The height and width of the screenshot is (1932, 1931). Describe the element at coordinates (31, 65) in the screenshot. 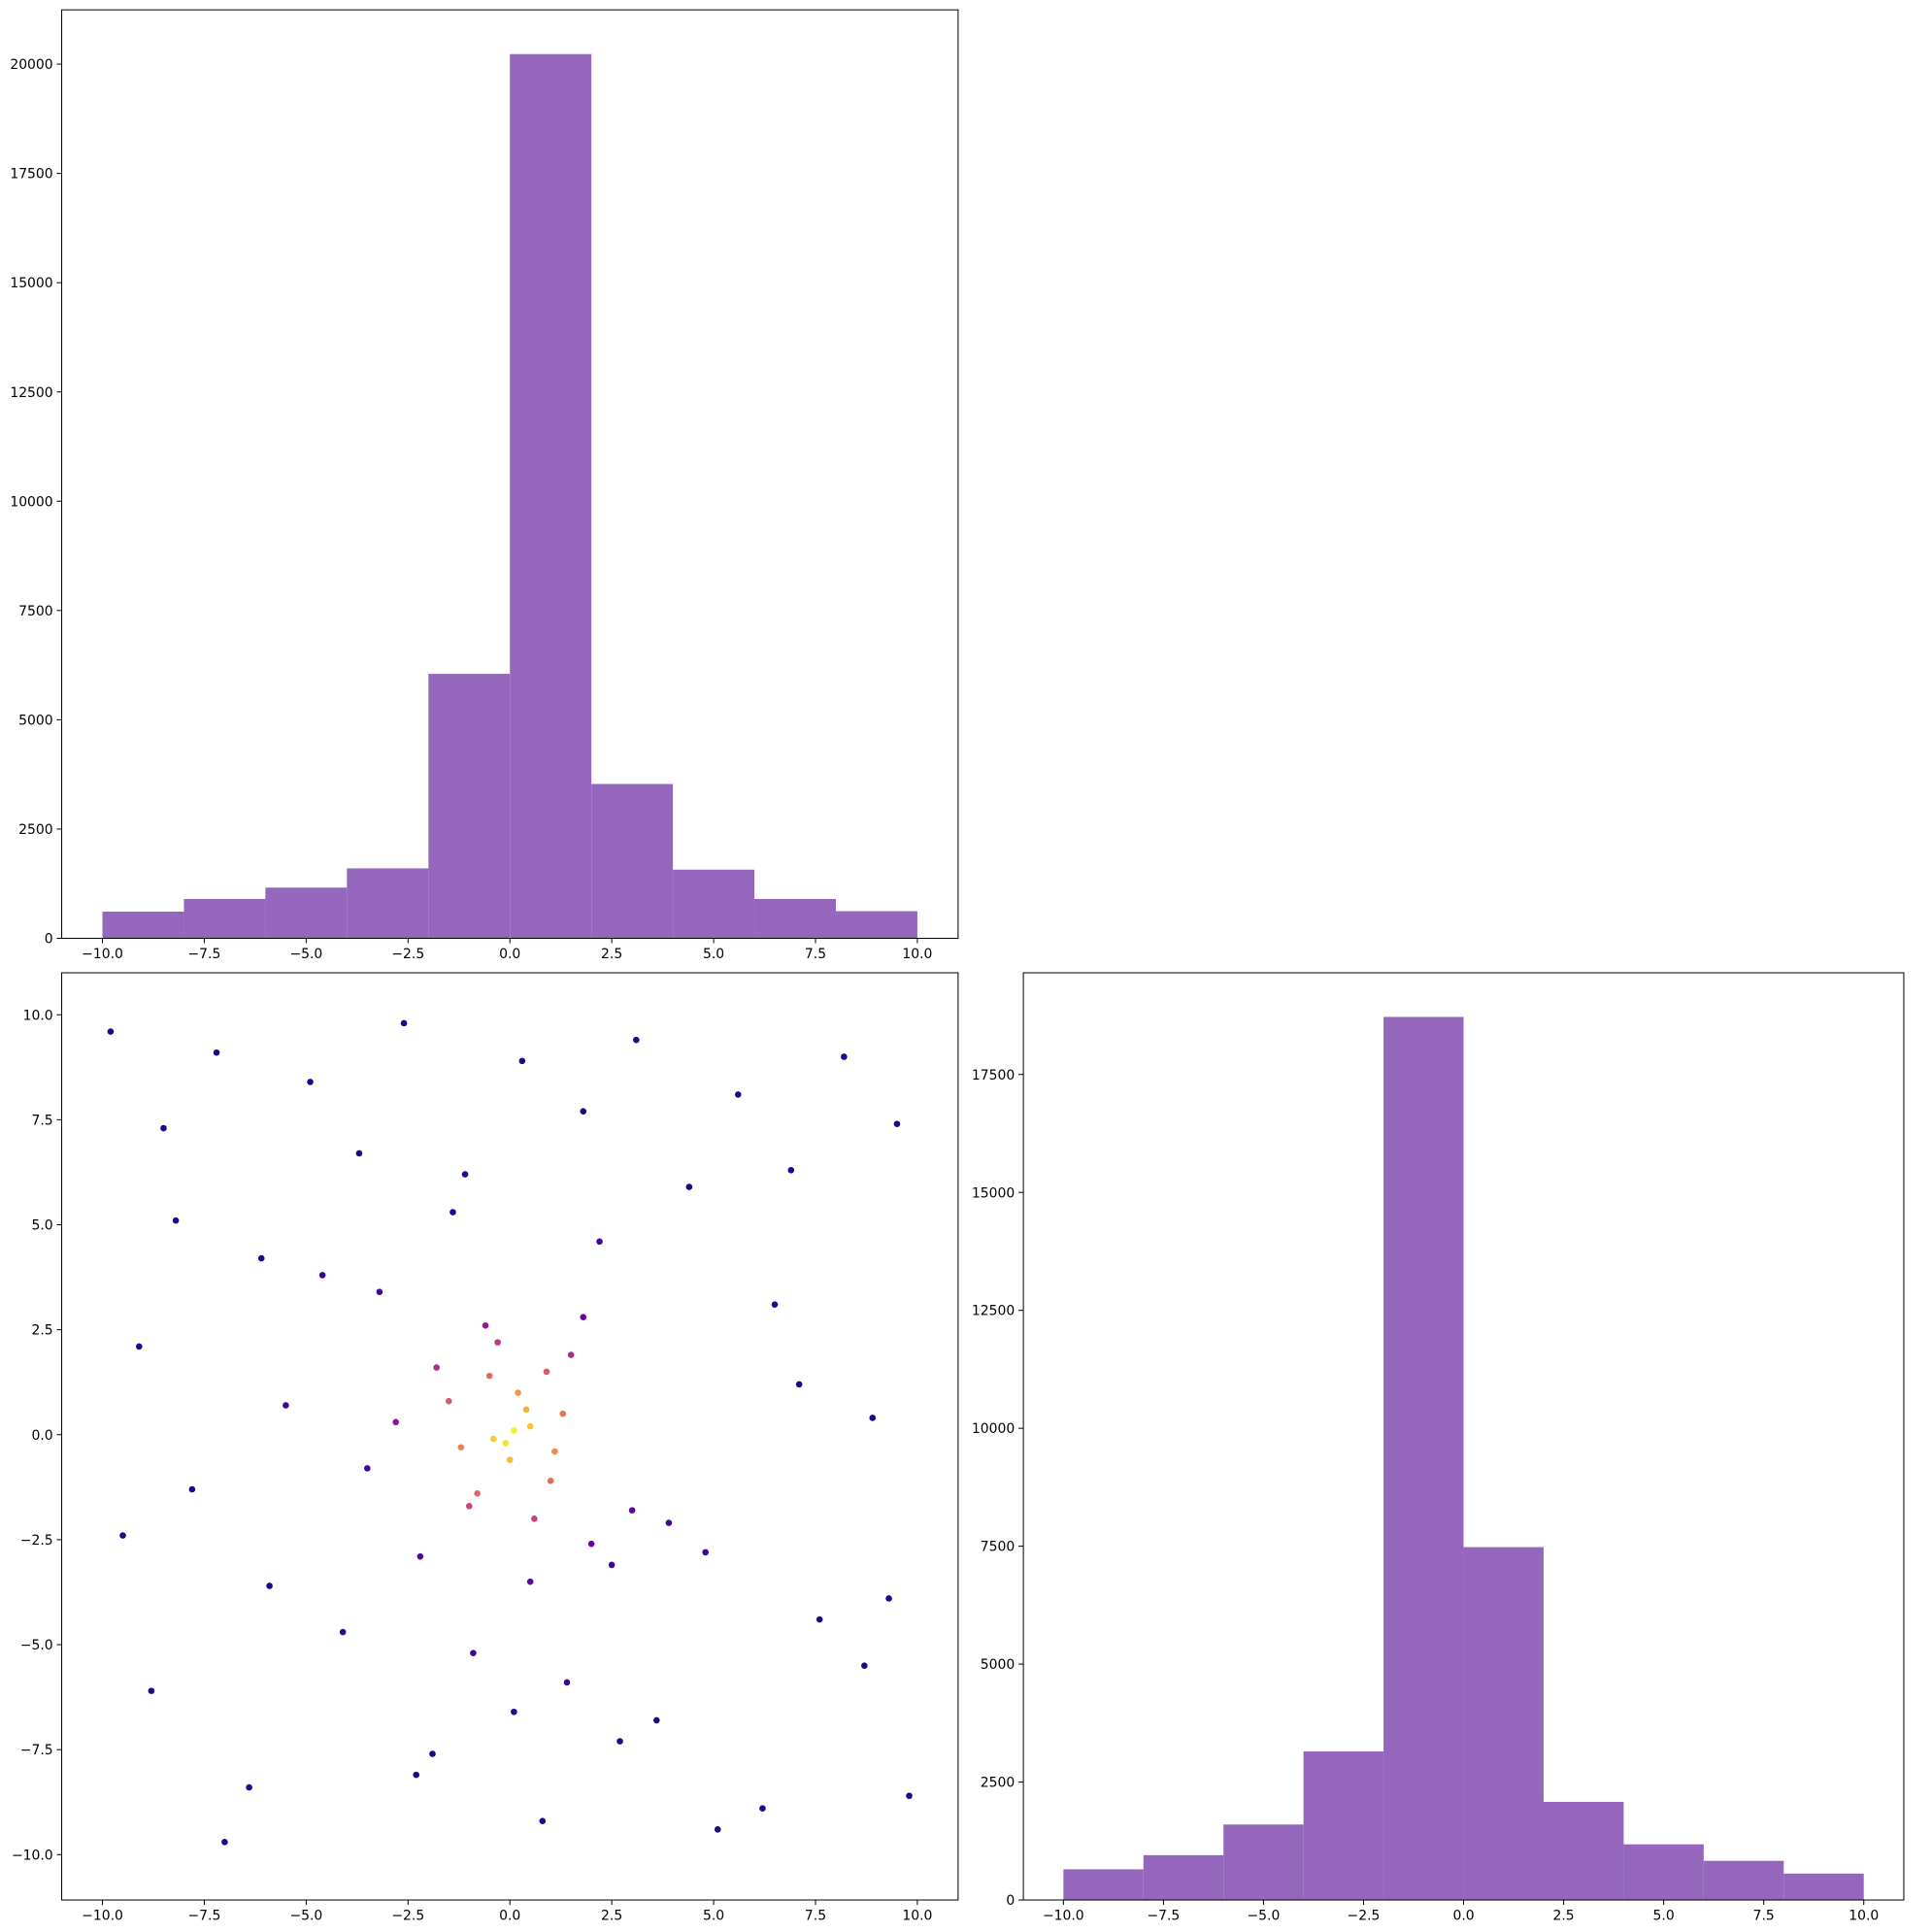

I see `y-tick-label: 20000` at that location.